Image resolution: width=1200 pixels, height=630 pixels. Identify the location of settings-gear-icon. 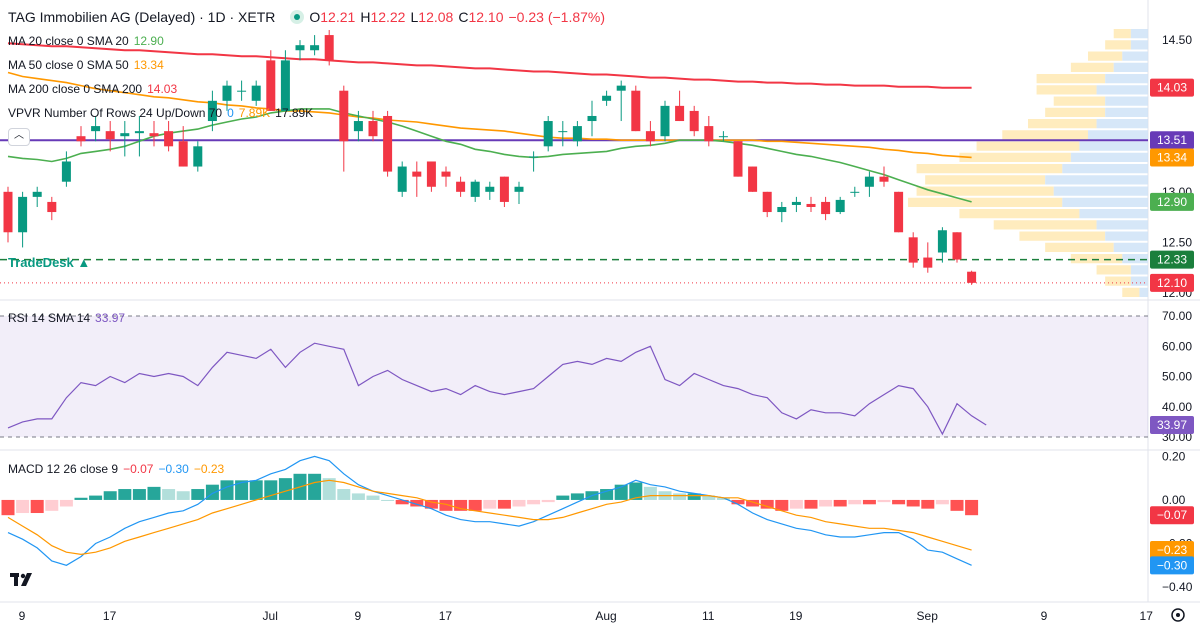
(1178, 615).